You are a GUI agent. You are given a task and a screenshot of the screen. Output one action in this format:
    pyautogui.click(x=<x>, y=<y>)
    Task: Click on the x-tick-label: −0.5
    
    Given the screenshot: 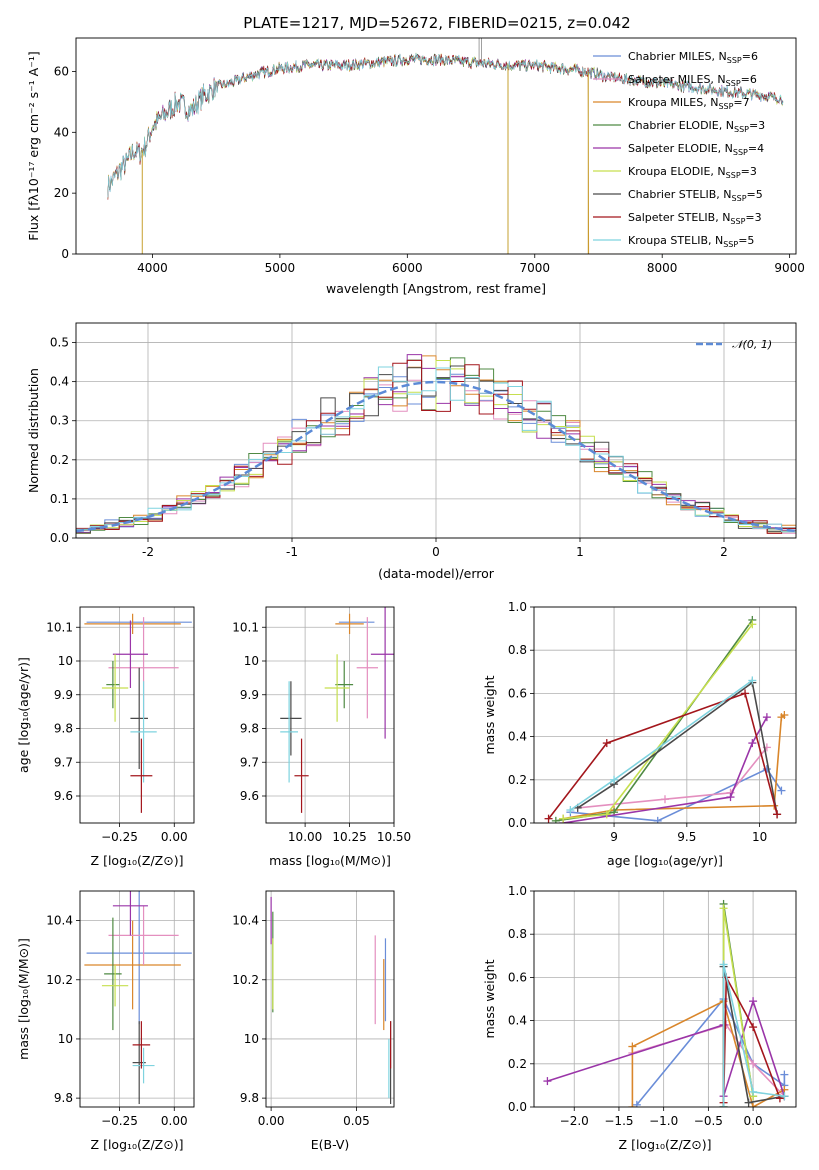 What is the action you would take?
    pyautogui.click(x=708, y=1121)
    